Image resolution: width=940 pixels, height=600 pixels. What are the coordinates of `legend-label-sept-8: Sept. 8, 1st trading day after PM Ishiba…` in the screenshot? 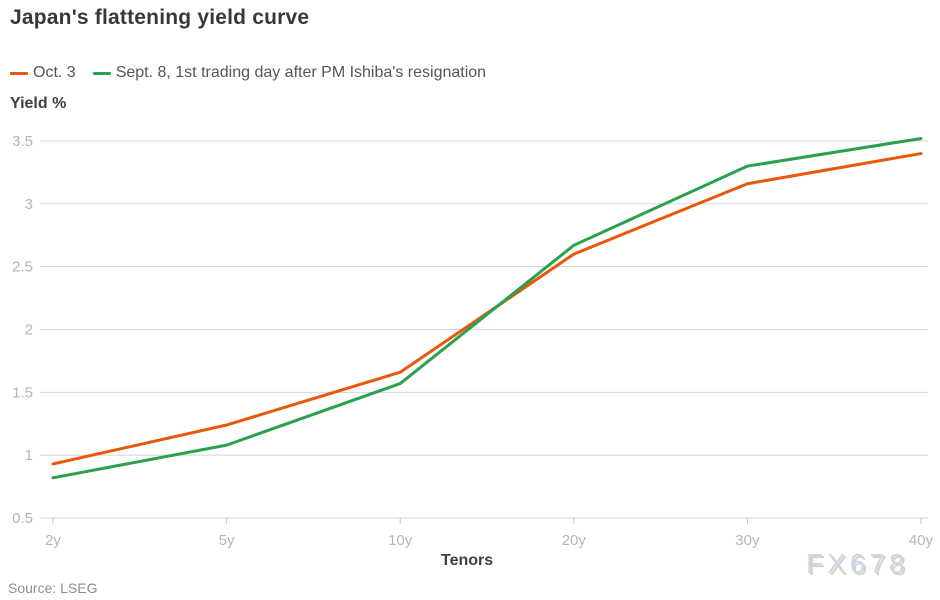 It's located at (301, 72).